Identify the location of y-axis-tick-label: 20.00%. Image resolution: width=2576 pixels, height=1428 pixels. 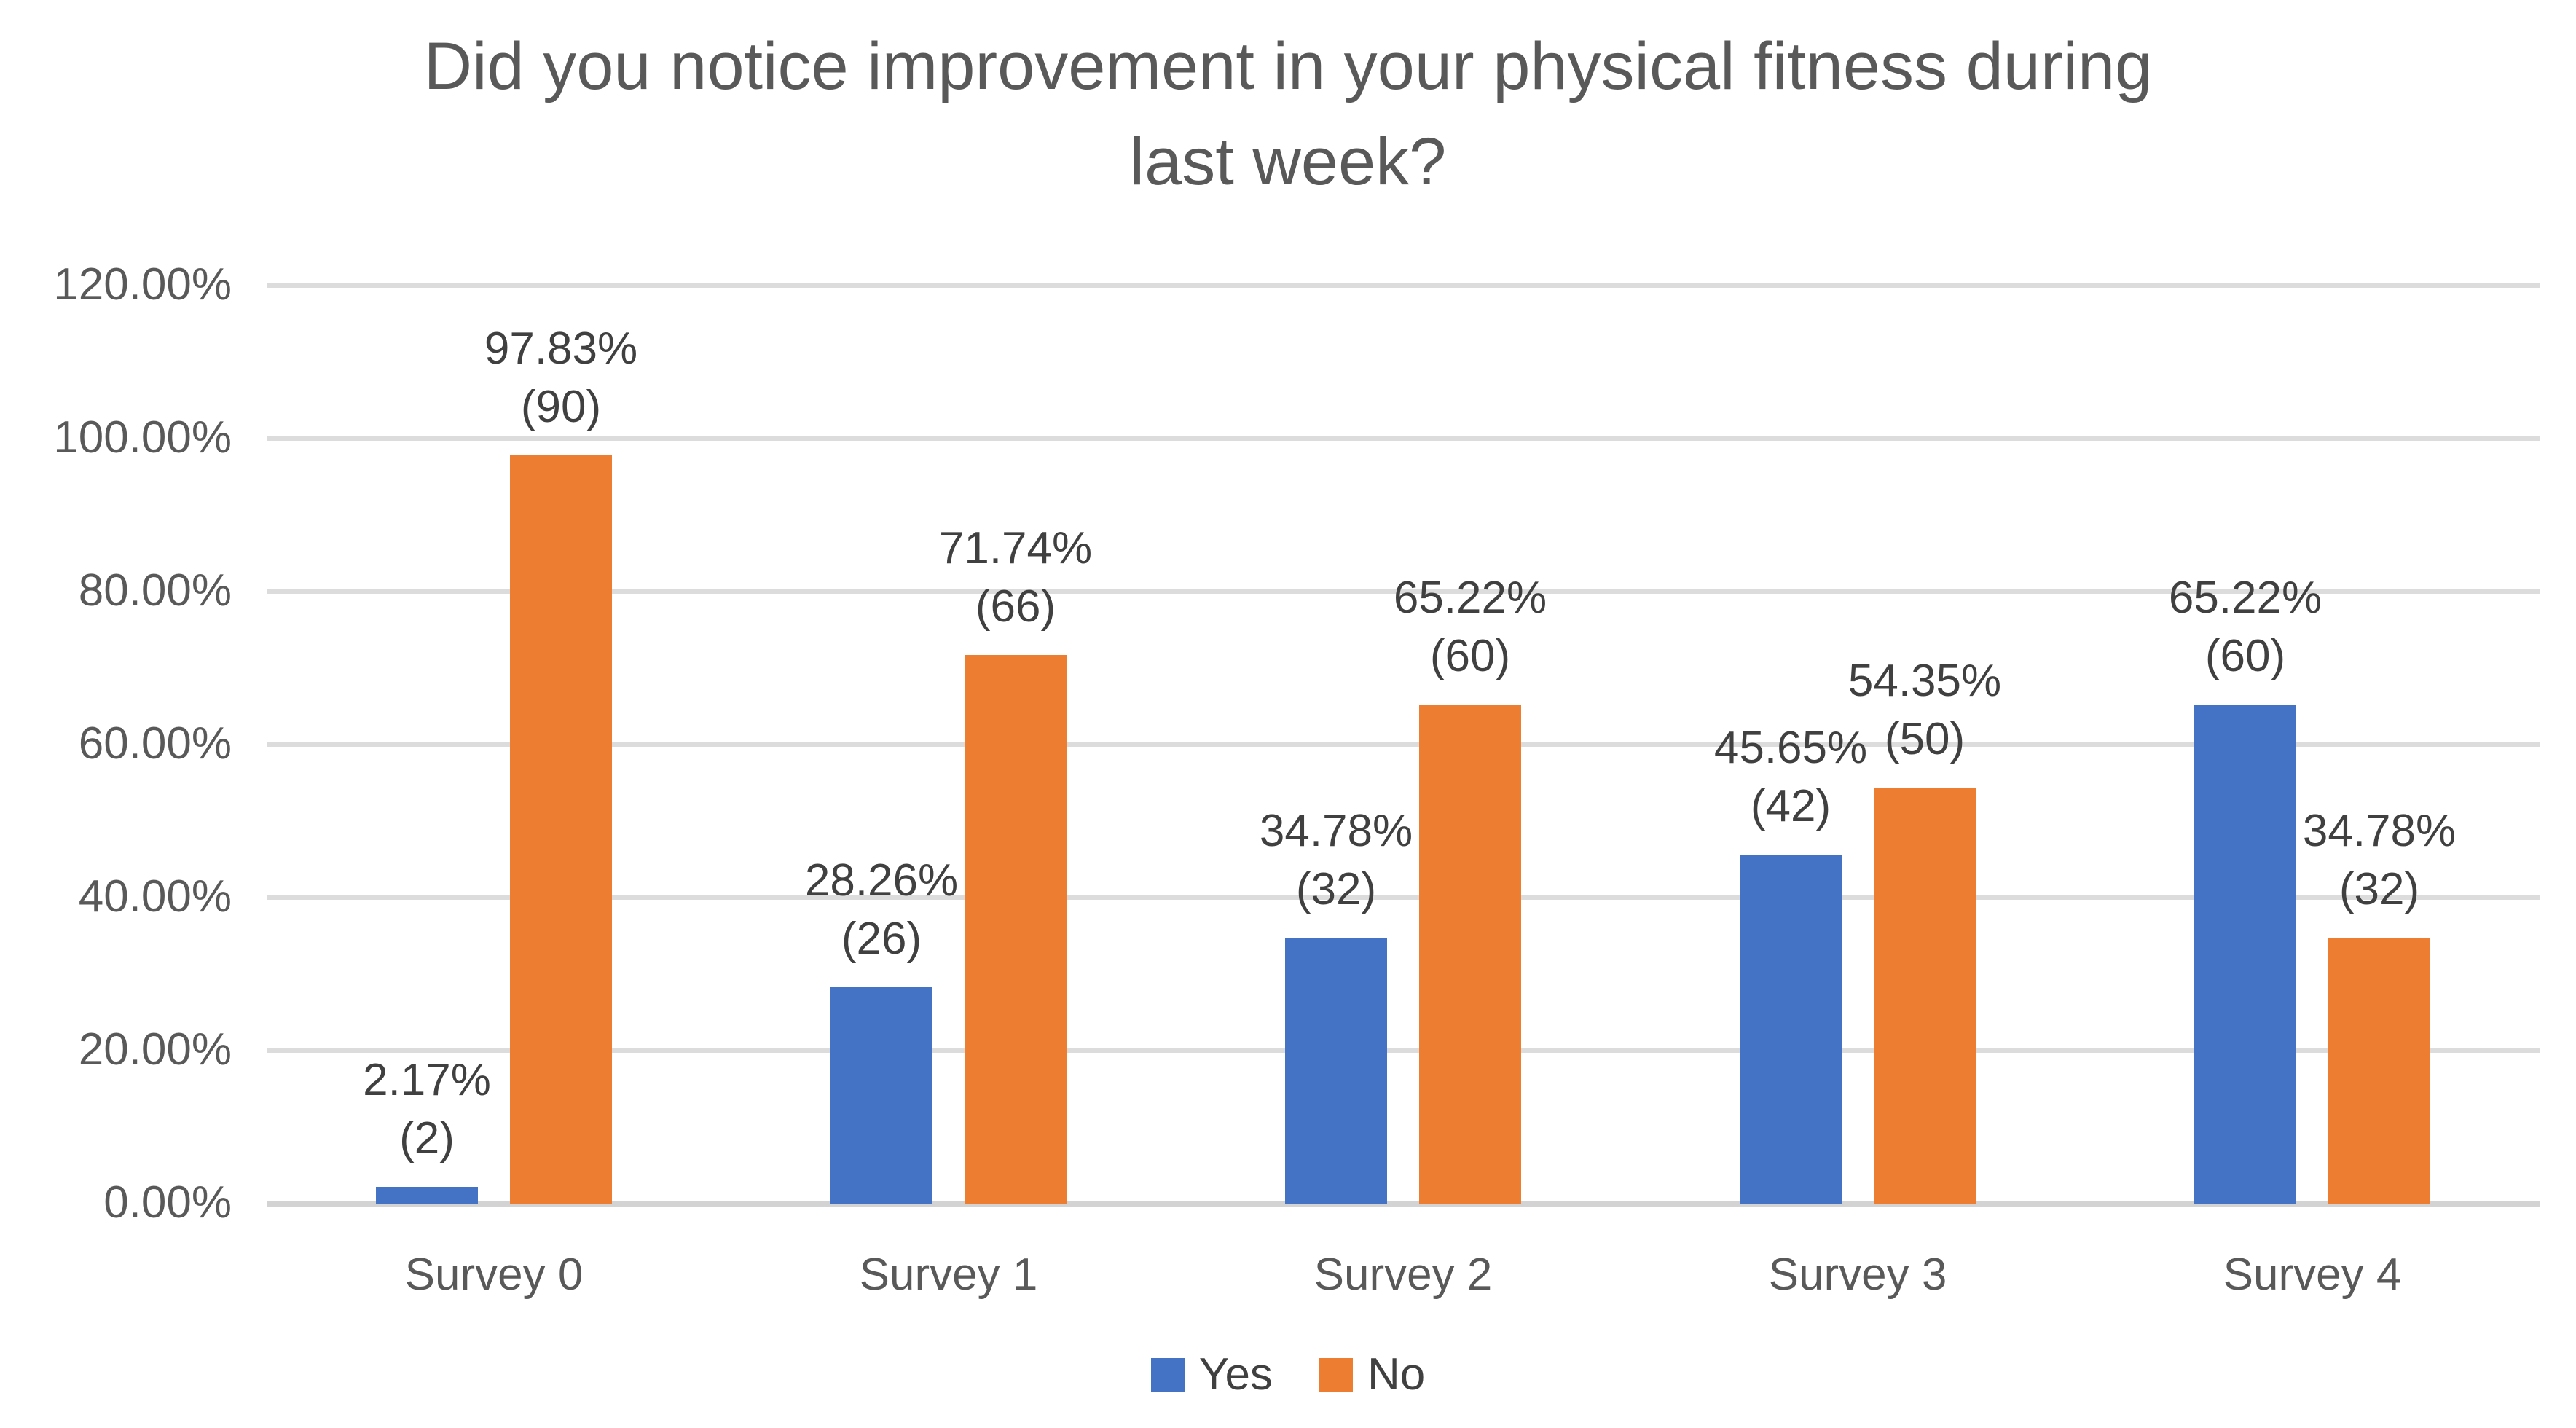
(155, 1049).